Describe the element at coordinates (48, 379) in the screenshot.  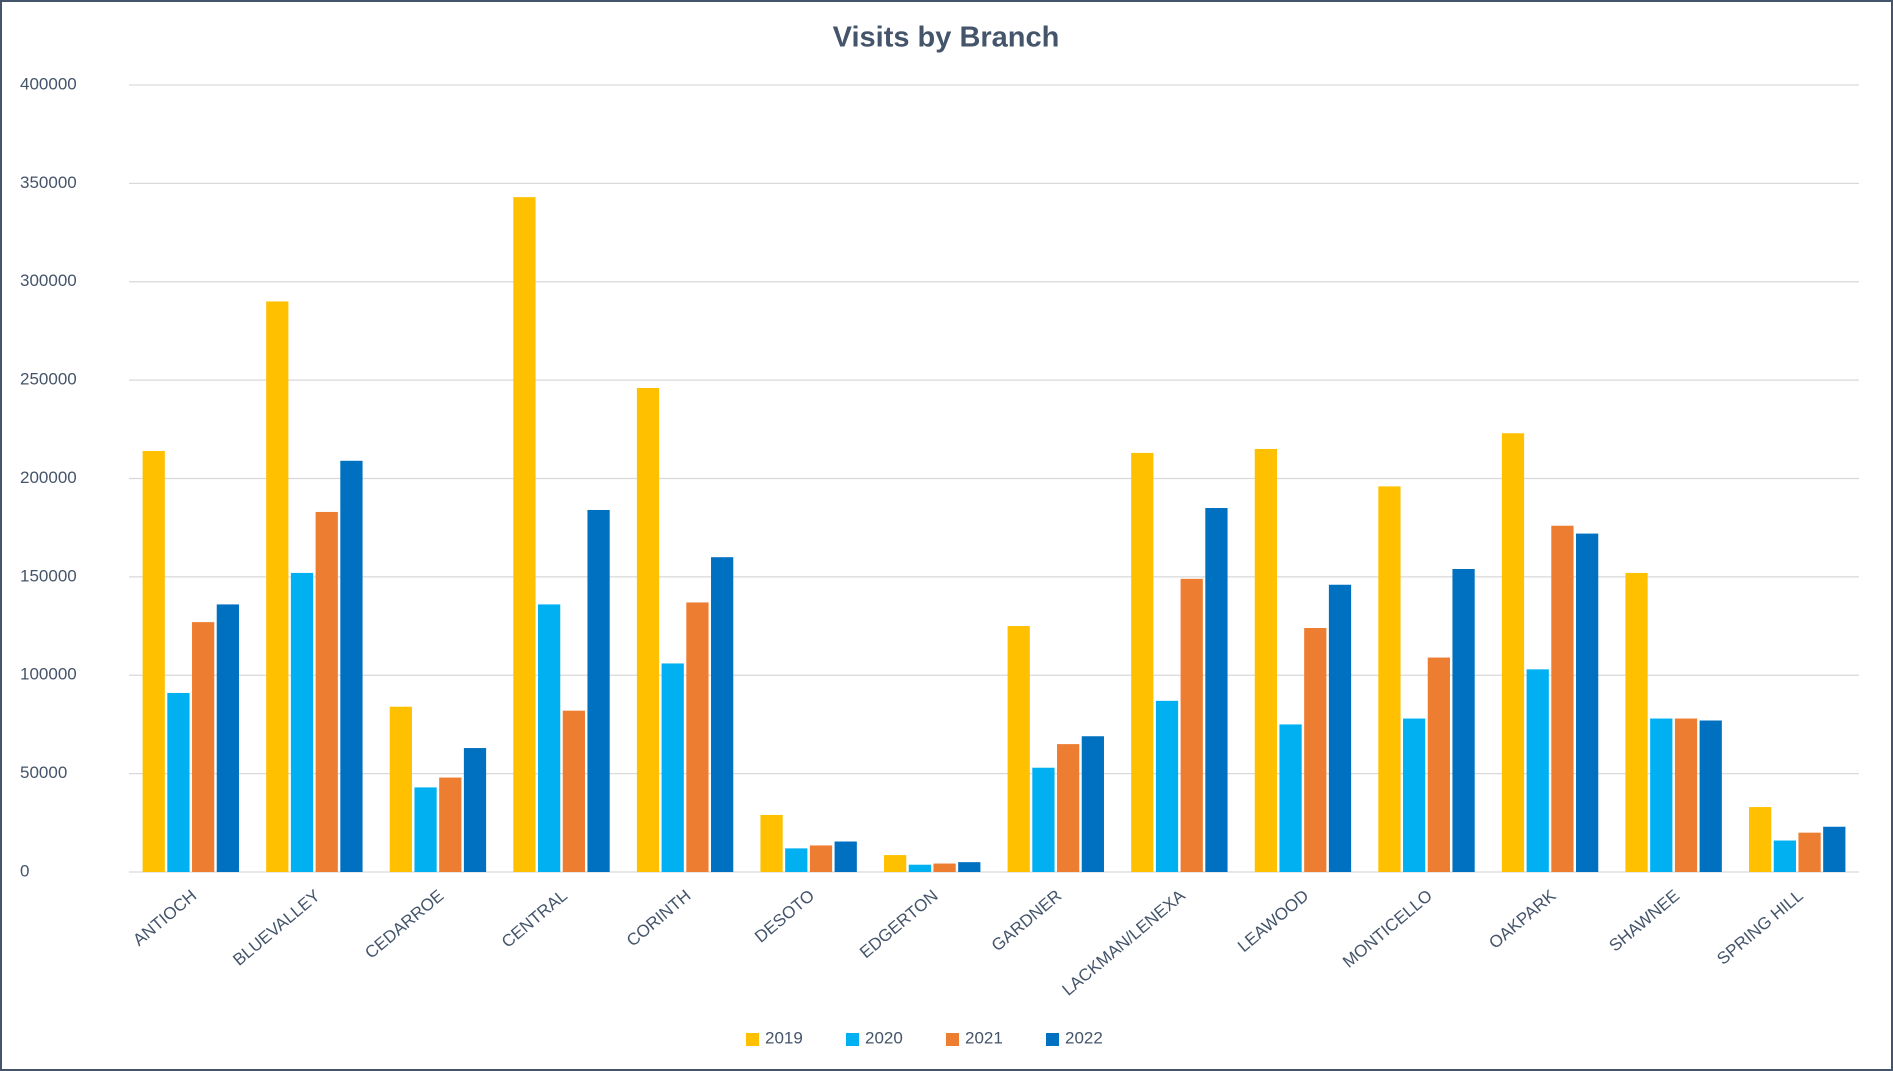
I see `y-tick-label: 250000` at that location.